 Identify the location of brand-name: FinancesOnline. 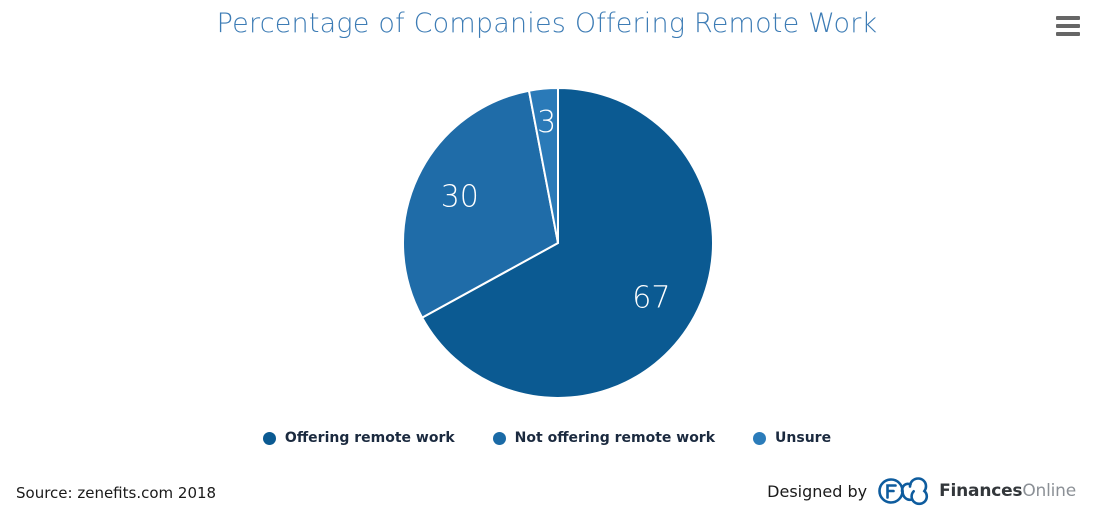
(1007, 491).